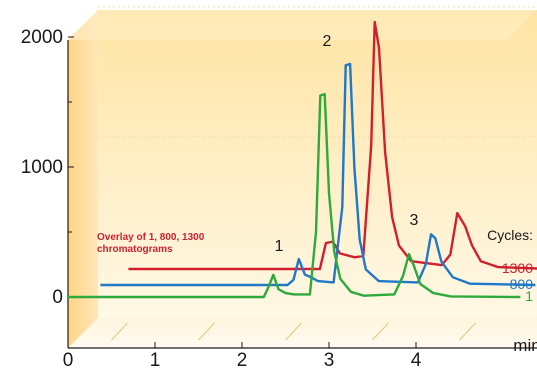 The height and width of the screenshot is (374, 537). Describe the element at coordinates (525, 345) in the screenshot. I see `x-axis-label: min` at that location.